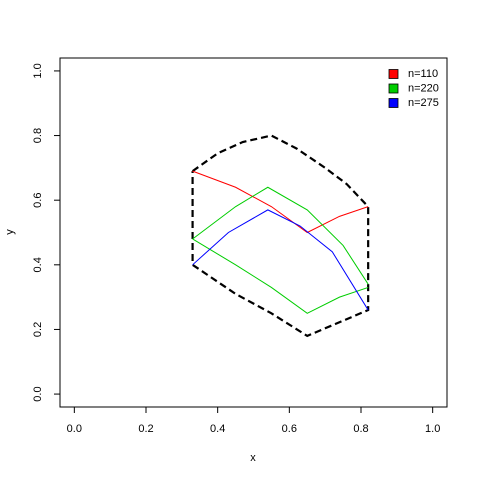 The height and width of the screenshot is (480, 480). What do you see at coordinates (145, 429) in the screenshot?
I see `x-tick-label: 0.2` at bounding box center [145, 429].